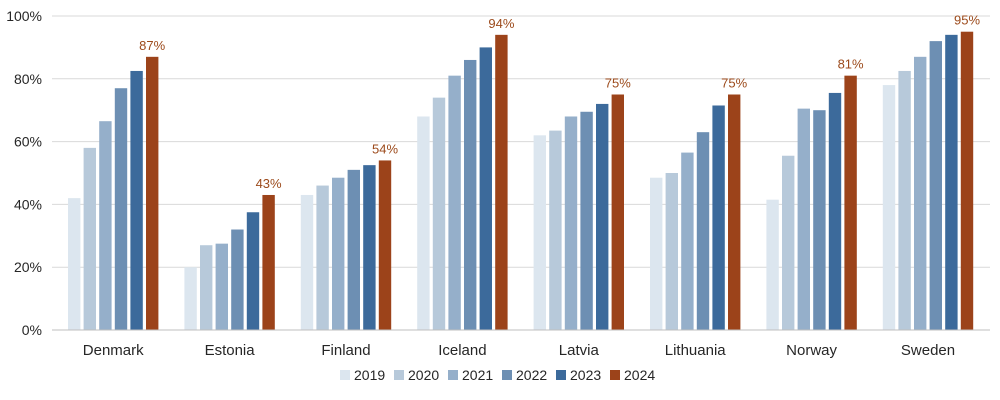 The height and width of the screenshot is (400, 1000). I want to click on bar-group-estonia, so click(229, 262).